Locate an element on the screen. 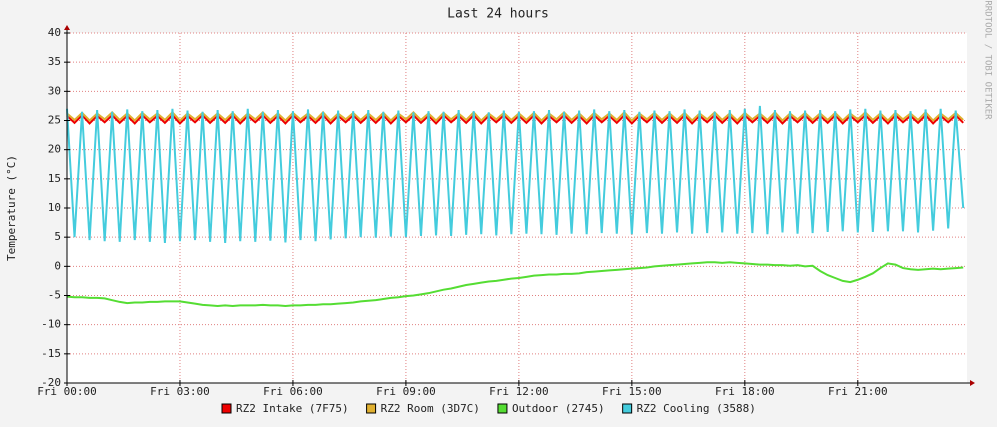 Image resolution: width=997 pixels, height=427 pixels. y-tick-label: 25 is located at coordinates (54, 120).